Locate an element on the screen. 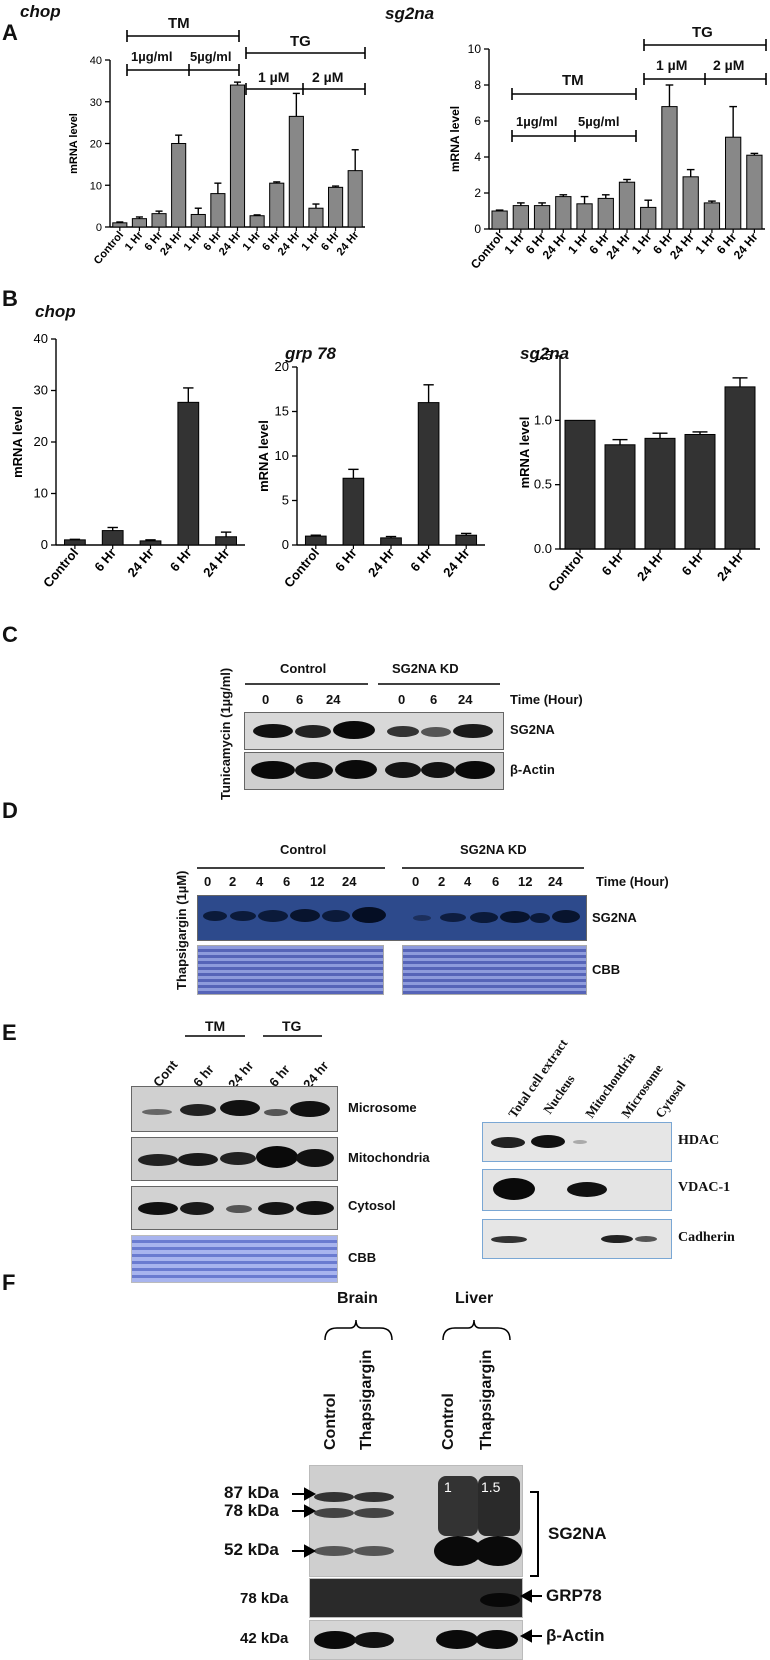 Image resolution: width=770 pixels, height=1660 pixels. panel-d-time-10: 12 is located at coordinates (525, 881).